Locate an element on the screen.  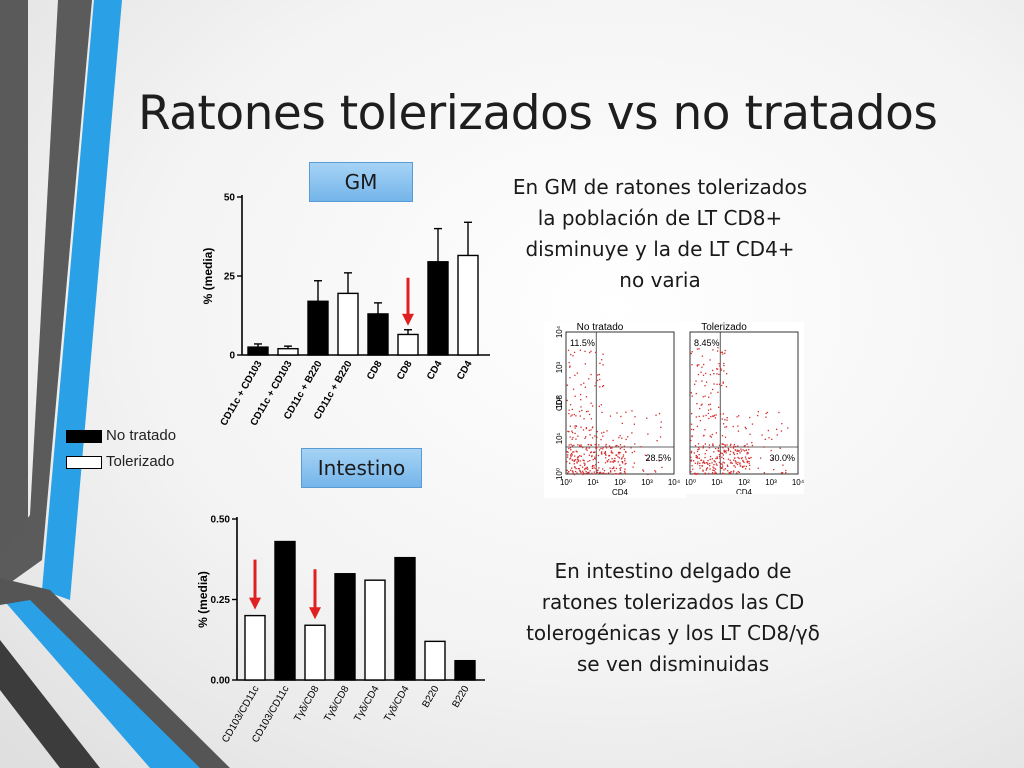
x-tick-label: 10¹ is located at coordinates (717, 482).